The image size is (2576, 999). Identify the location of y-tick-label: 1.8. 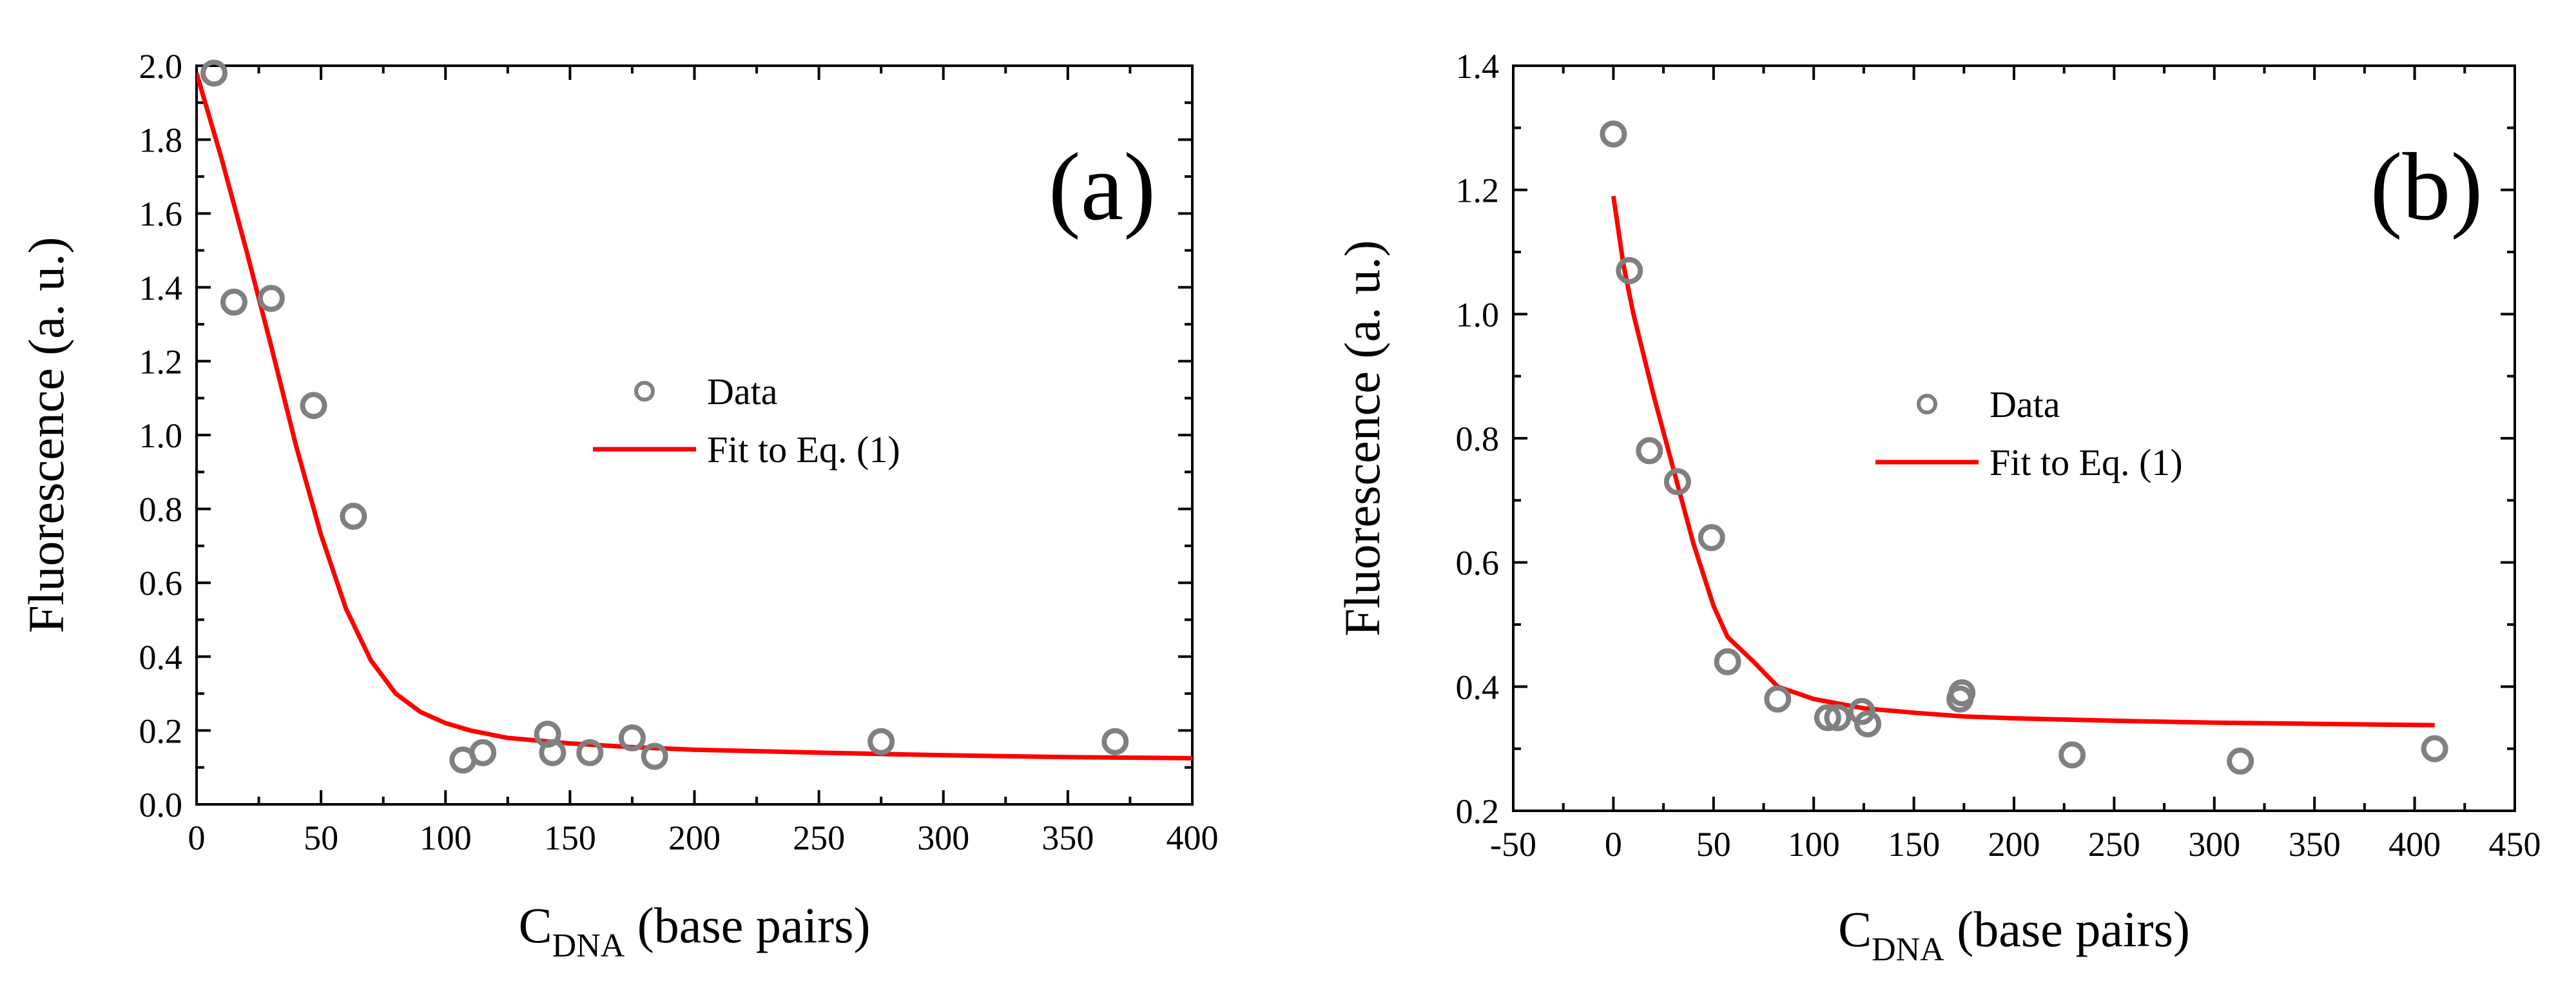
(161, 140).